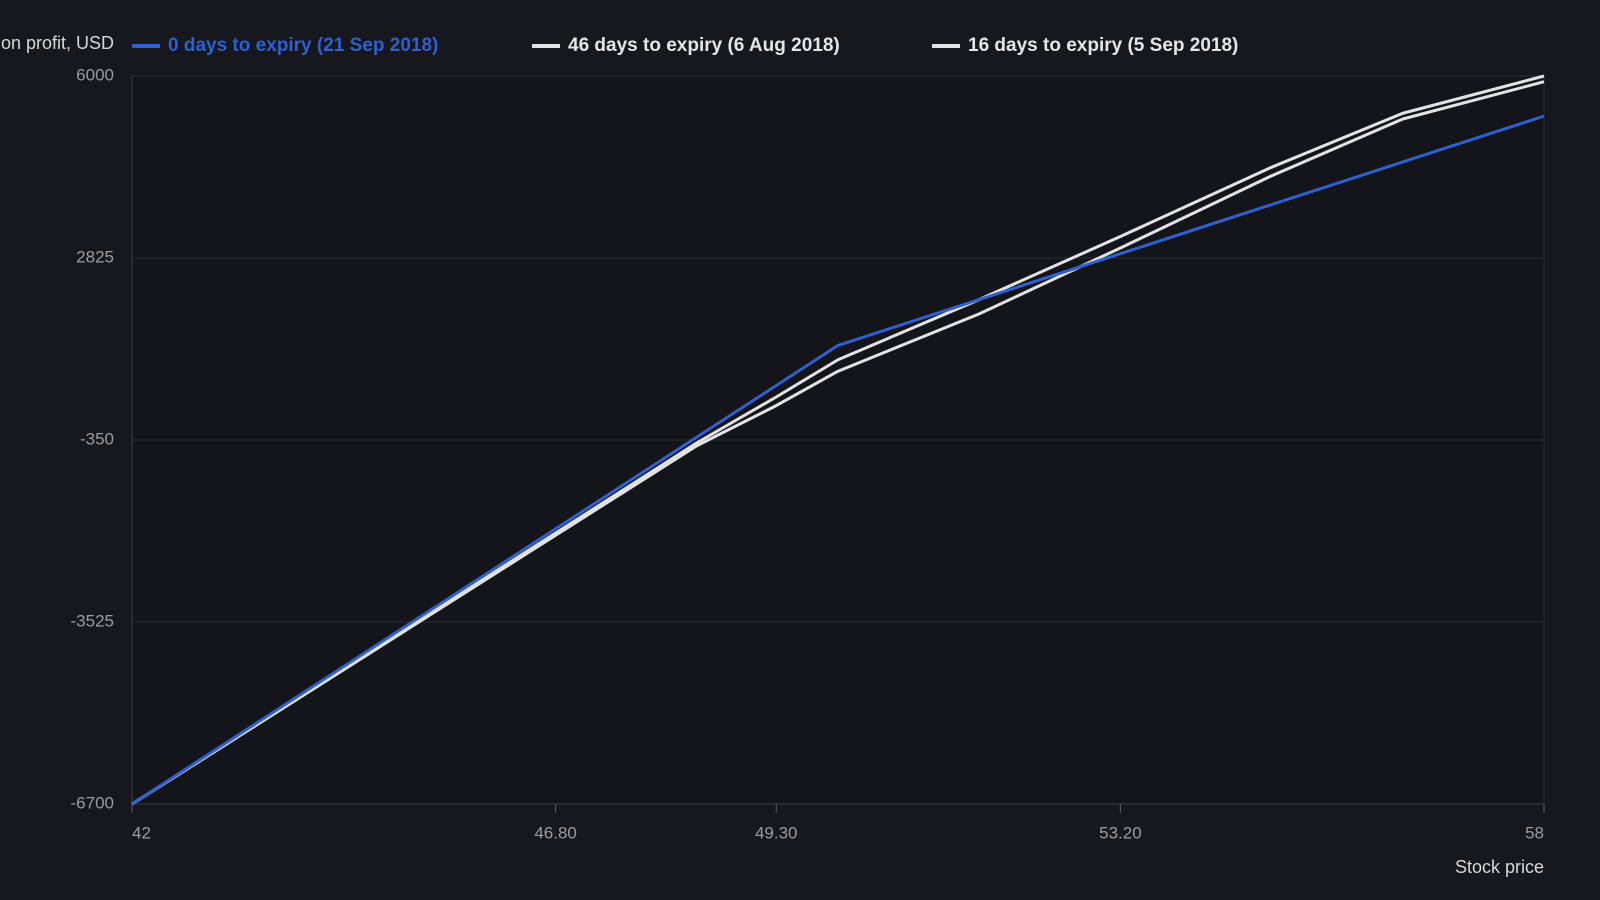  What do you see at coordinates (95, 74) in the screenshot?
I see `y-tick-label: 6000` at bounding box center [95, 74].